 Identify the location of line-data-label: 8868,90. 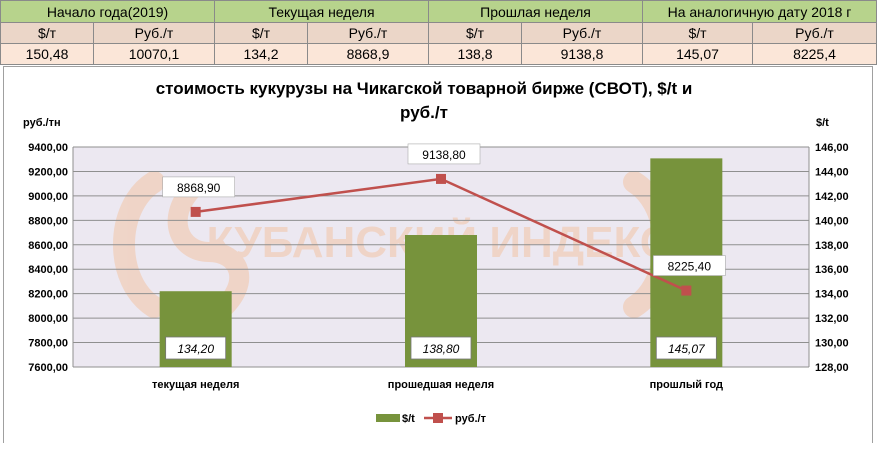
(199, 188).